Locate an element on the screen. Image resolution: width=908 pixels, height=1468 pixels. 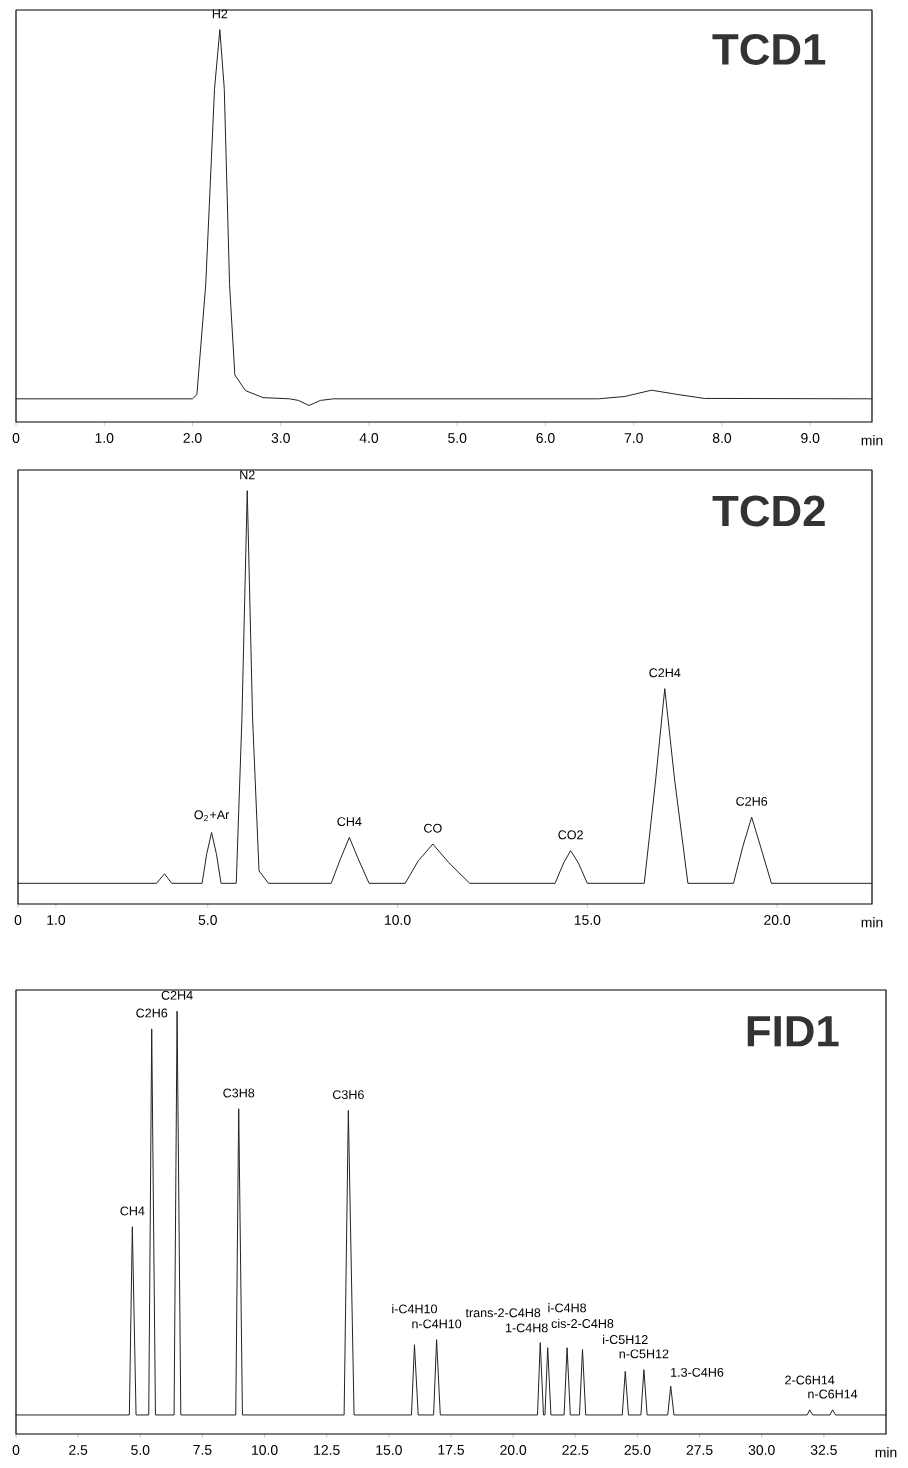
chart-title: FID1 is located at coordinates (793, 1031).